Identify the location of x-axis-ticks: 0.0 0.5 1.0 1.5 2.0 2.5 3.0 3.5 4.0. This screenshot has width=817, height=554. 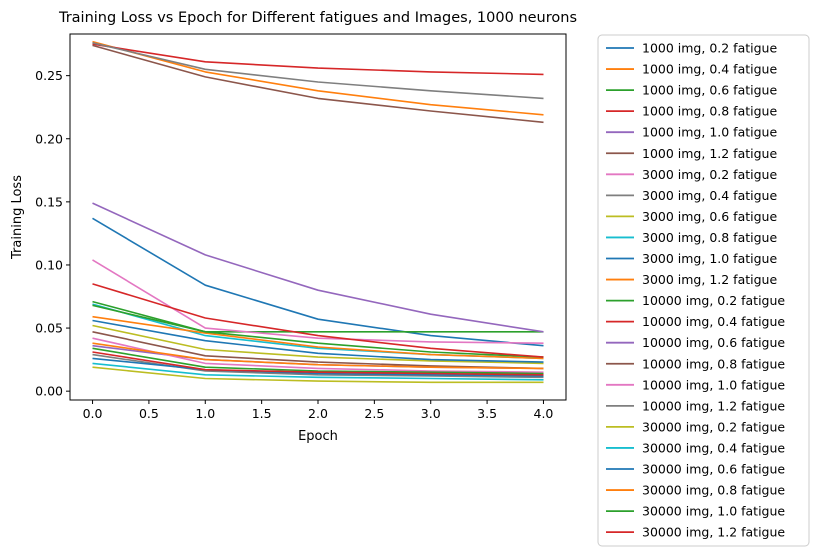
(318, 410).